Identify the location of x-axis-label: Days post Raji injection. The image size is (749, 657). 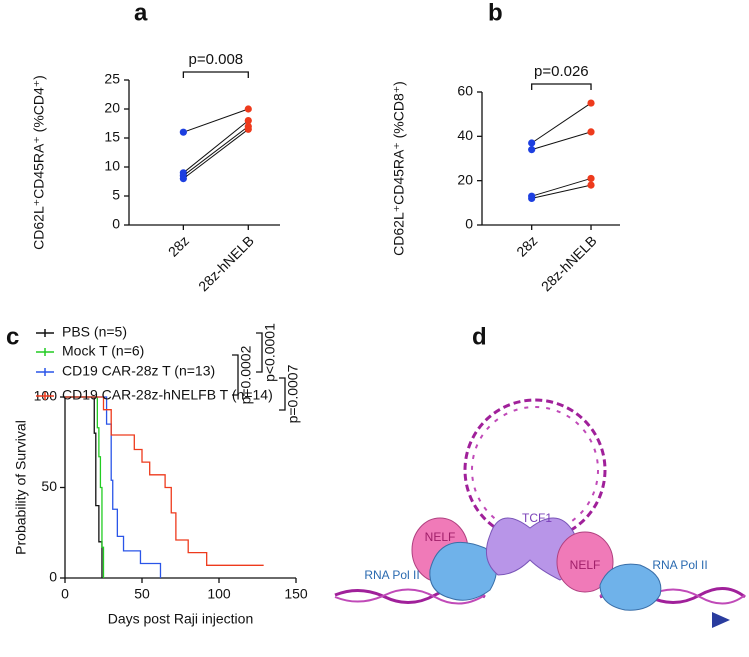
(181, 619).